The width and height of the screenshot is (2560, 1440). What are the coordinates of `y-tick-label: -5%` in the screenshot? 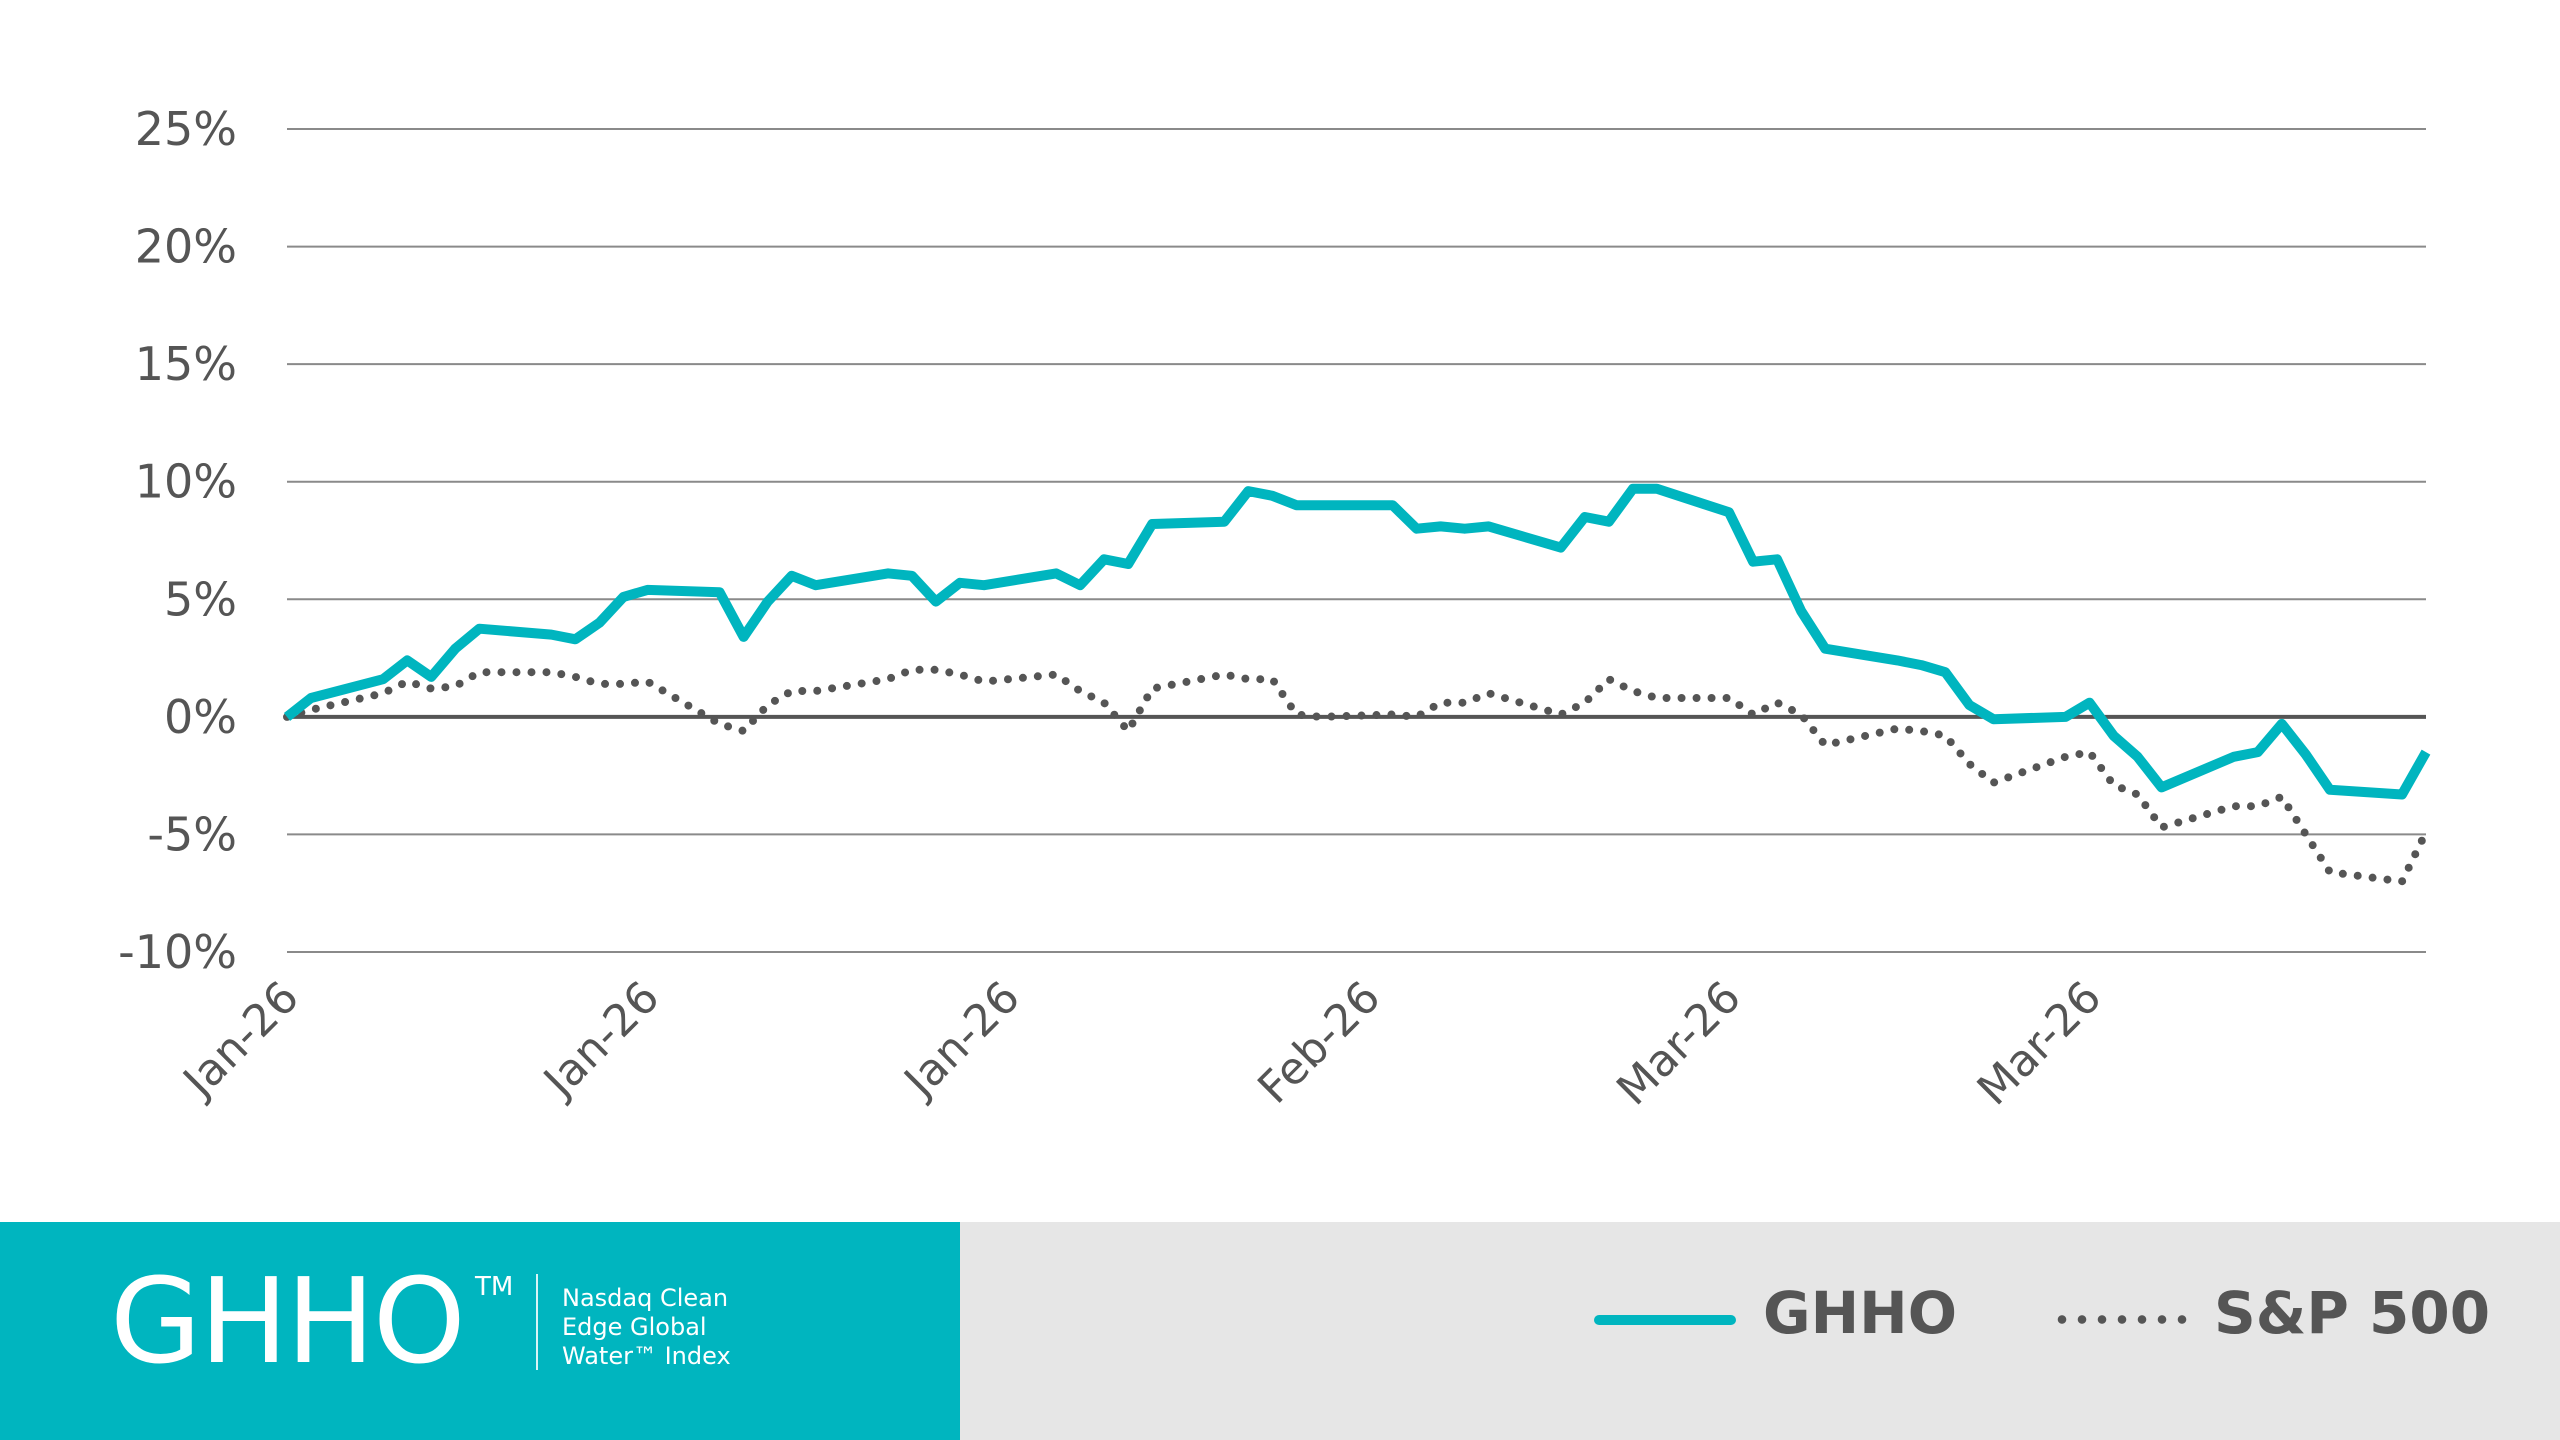 It's located at (192, 834).